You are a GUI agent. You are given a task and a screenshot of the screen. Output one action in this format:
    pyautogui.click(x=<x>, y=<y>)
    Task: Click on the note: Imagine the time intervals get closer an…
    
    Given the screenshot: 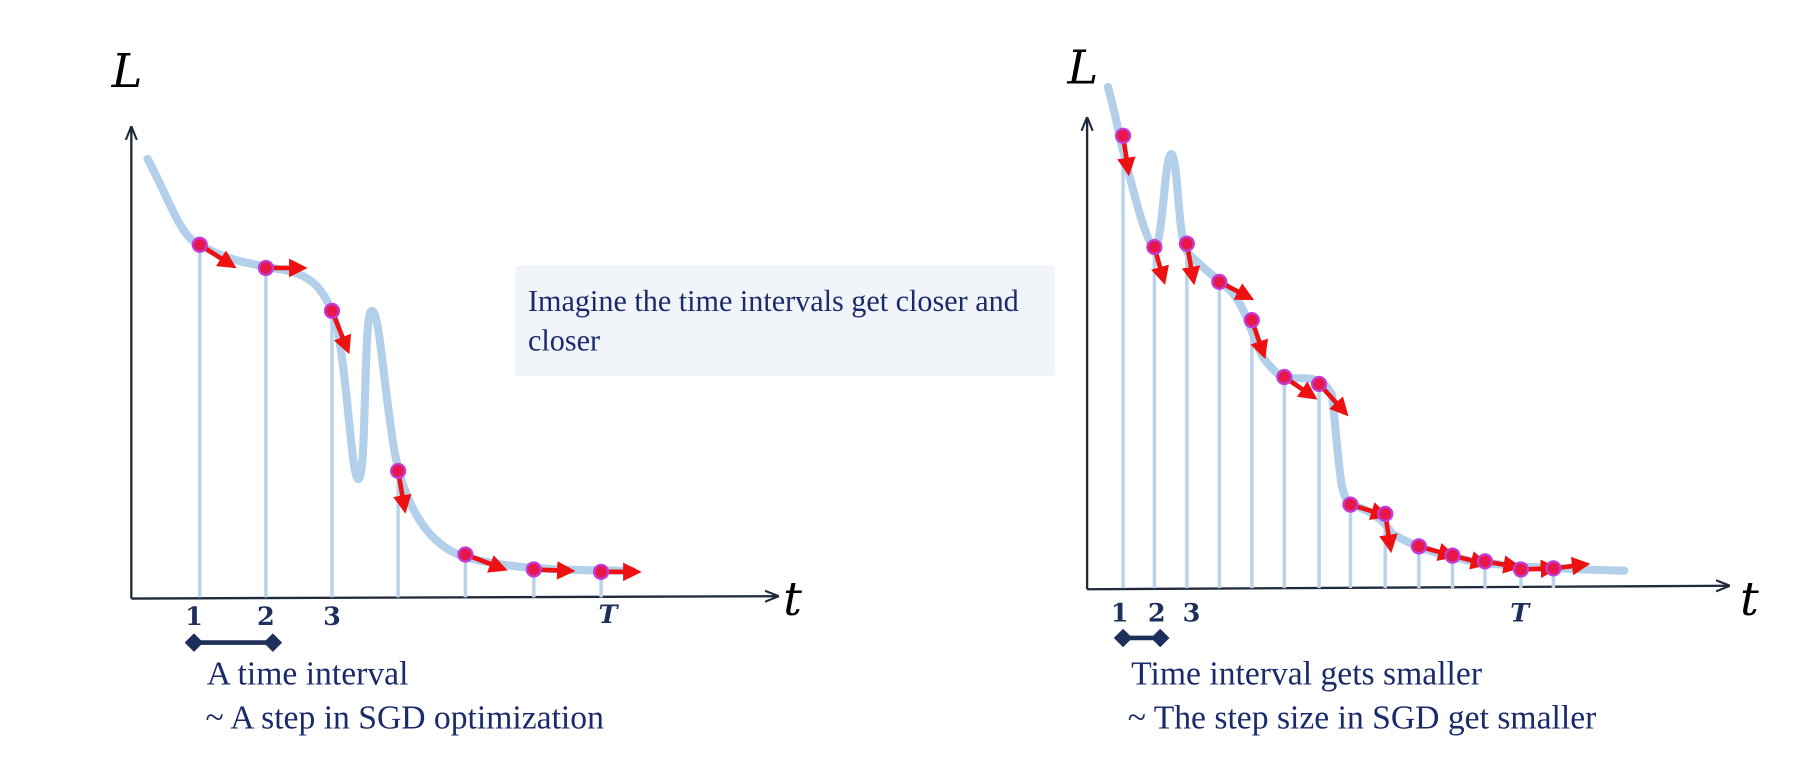 What is the action you would take?
    pyautogui.click(x=785, y=320)
    